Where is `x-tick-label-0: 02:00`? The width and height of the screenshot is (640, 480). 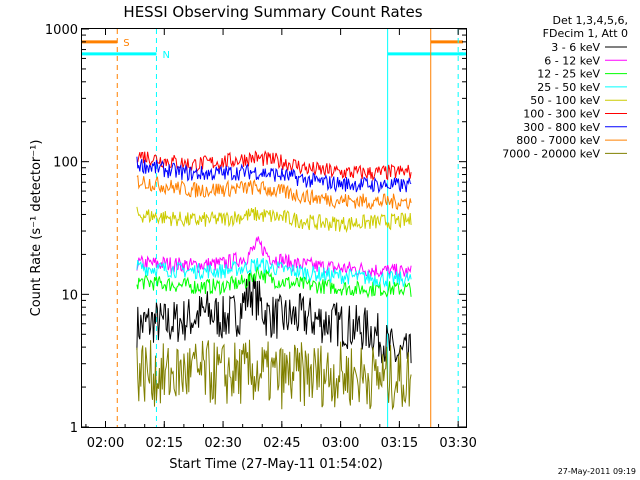
x-tick-label-0: 02:00 is located at coordinates (105, 443).